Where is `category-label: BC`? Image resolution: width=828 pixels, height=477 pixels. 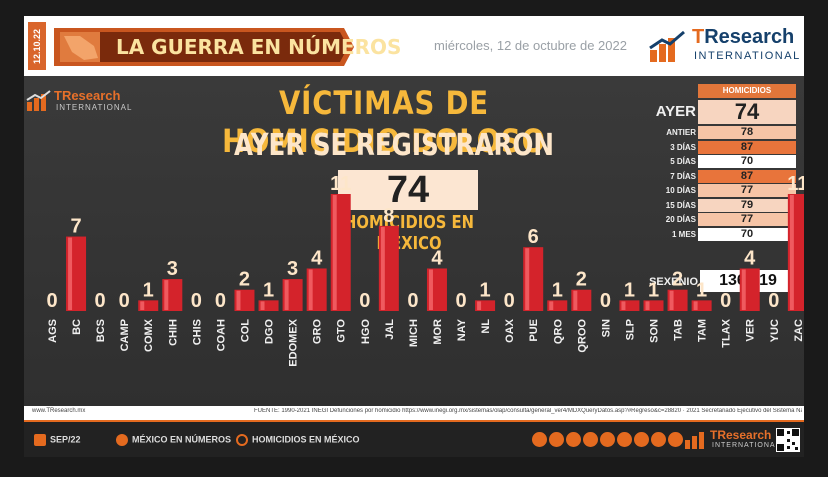
category-label: BC is located at coordinates (77, 327).